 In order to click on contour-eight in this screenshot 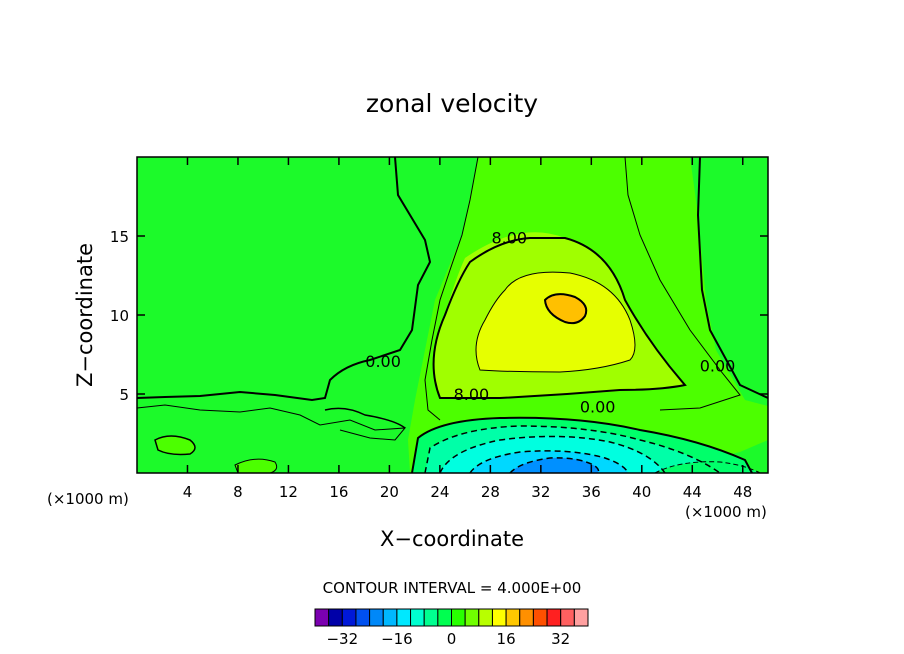, I will do `click(559, 318)`.